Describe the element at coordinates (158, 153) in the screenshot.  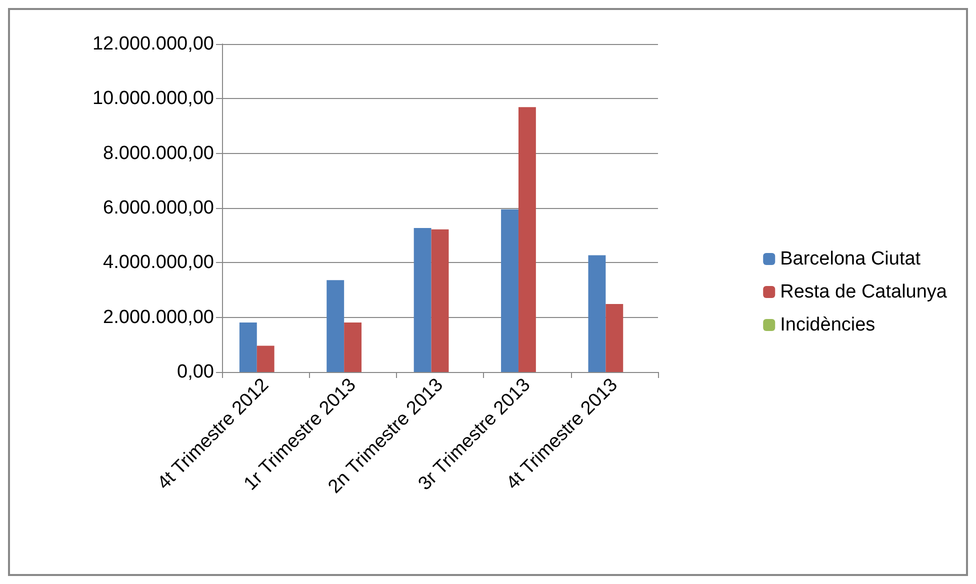
I see `y-tick-label: 8.000.000,00` at that location.